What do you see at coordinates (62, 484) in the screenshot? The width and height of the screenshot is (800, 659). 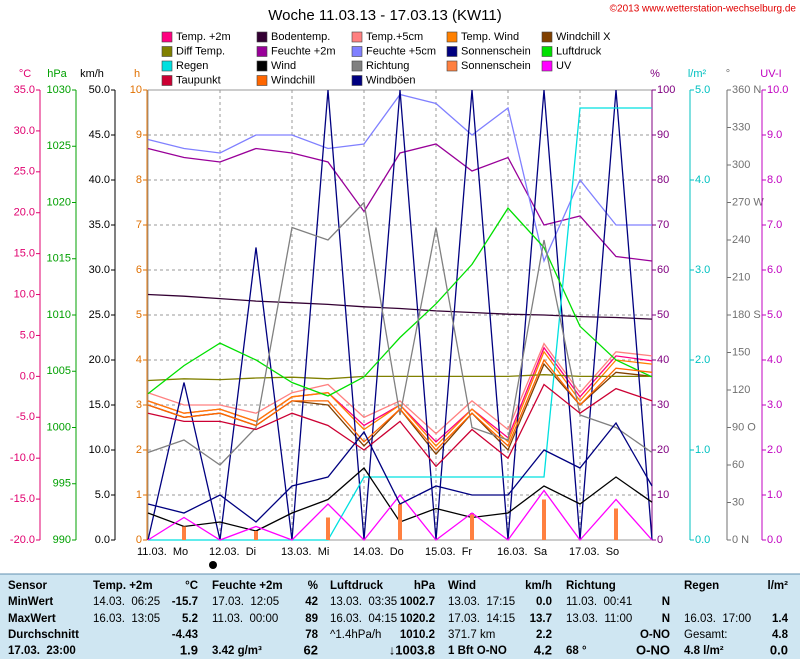 I see `y-tick-label: 995` at bounding box center [62, 484].